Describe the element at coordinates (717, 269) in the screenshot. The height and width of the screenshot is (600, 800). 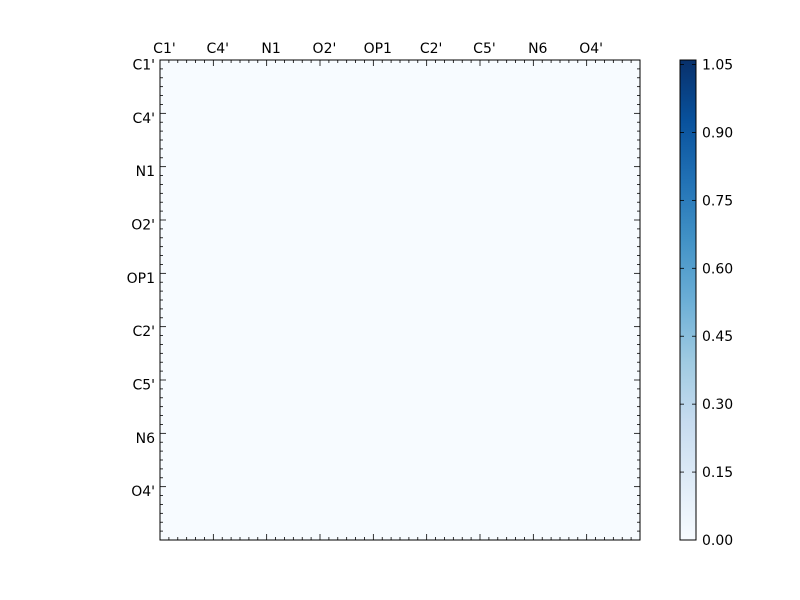
I see `colorbar-tick-label: 0.60` at that location.